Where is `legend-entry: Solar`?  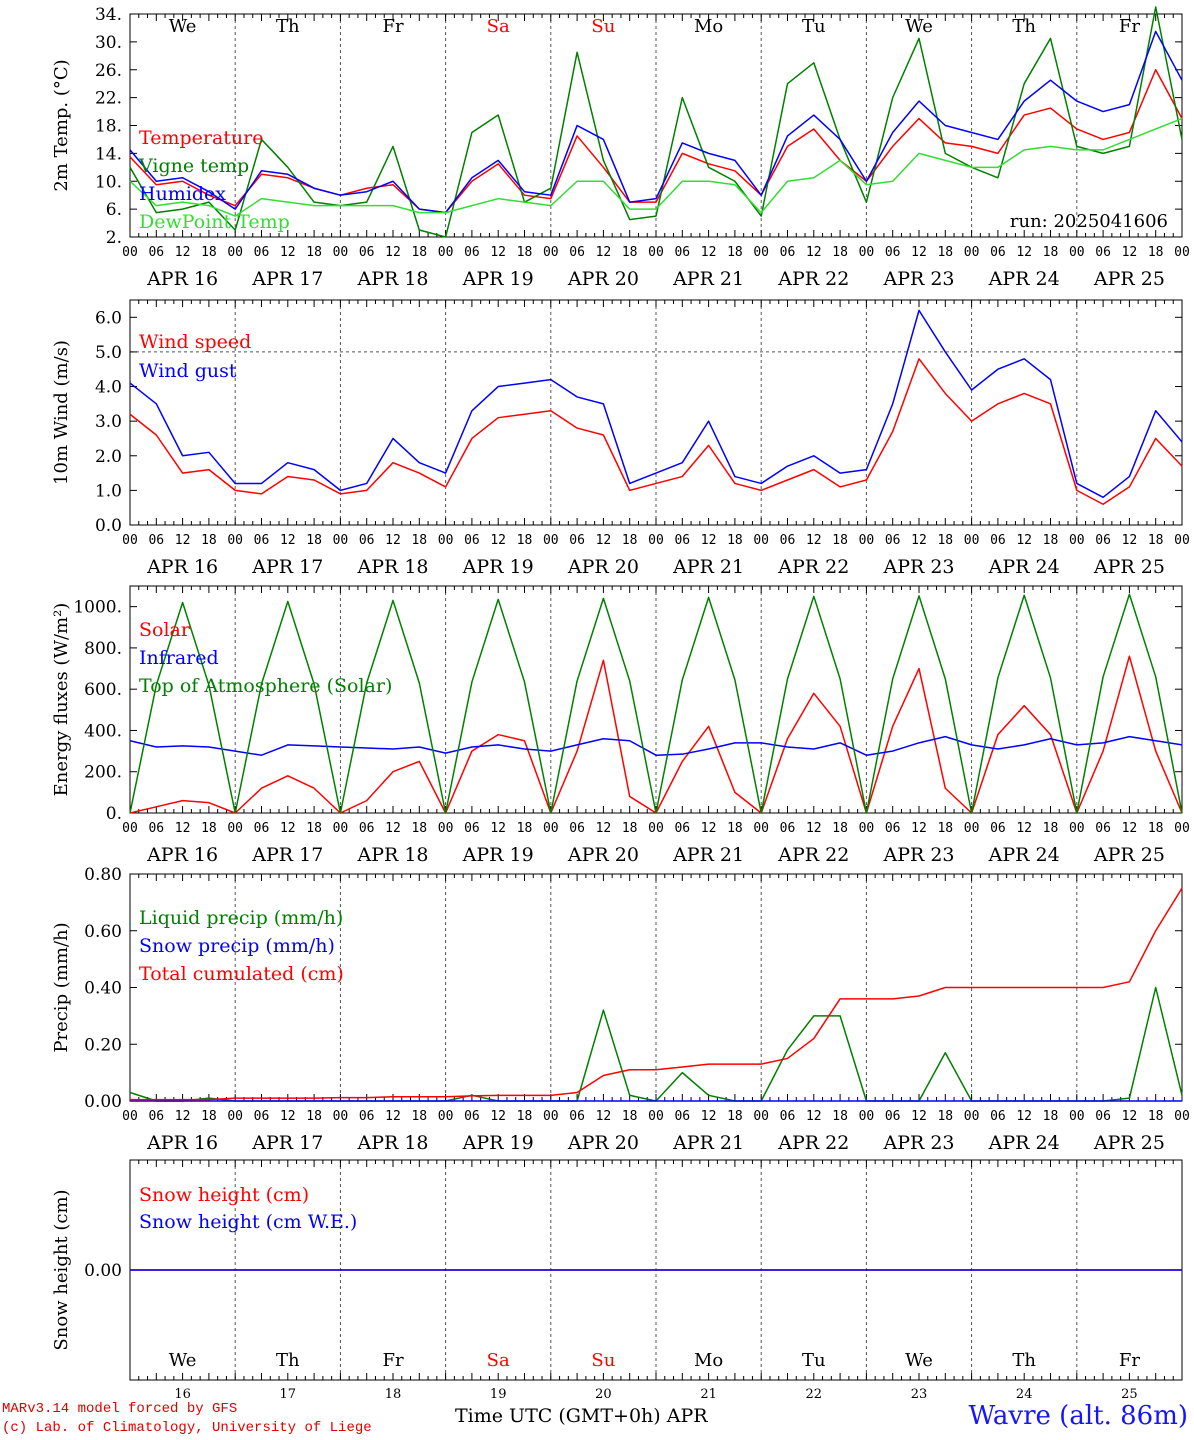
legend-entry: Solar is located at coordinates (165, 630).